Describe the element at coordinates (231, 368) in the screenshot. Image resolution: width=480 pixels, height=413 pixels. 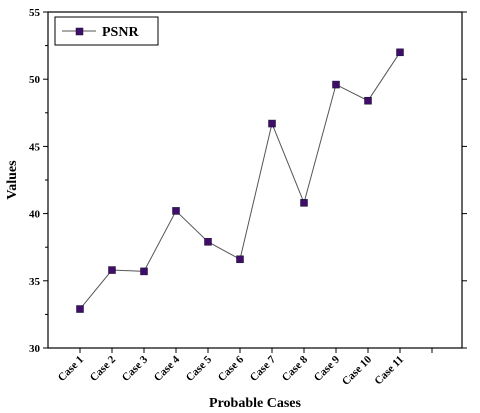
I see `x-tick-label: Case 6` at that location.